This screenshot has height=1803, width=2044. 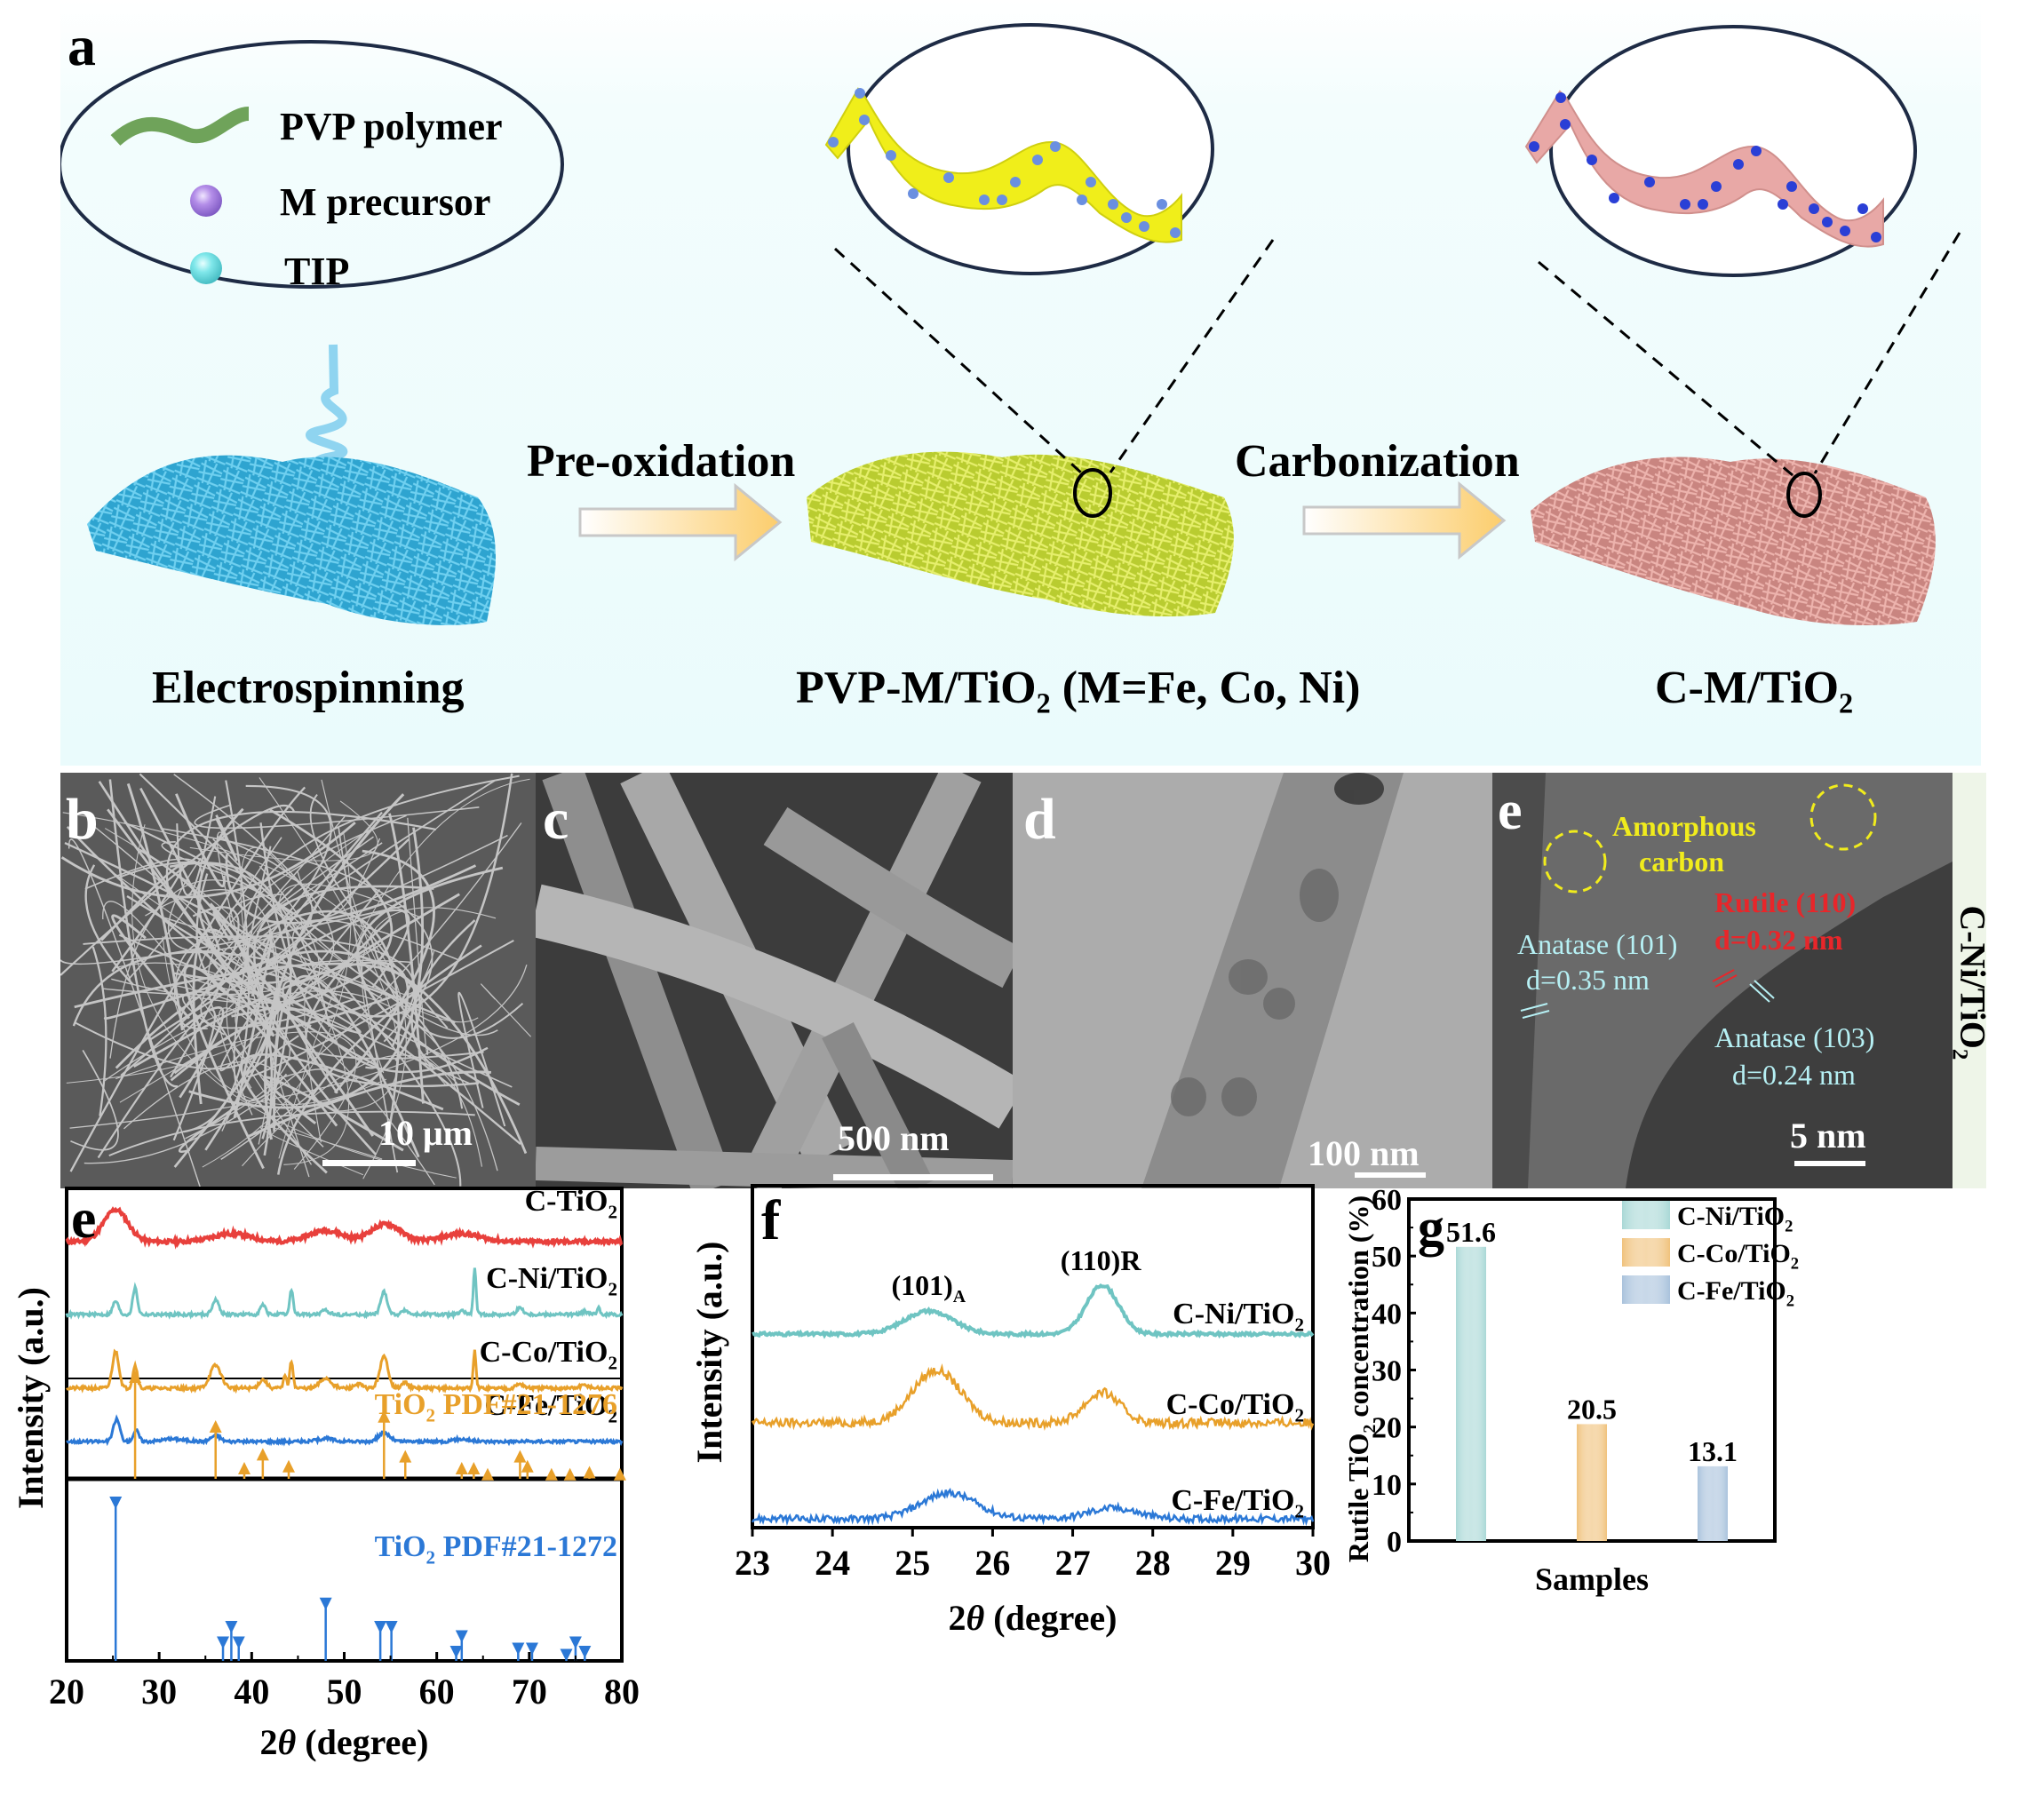 What do you see at coordinates (82, 46) in the screenshot?
I see `panel-label-a: a` at bounding box center [82, 46].